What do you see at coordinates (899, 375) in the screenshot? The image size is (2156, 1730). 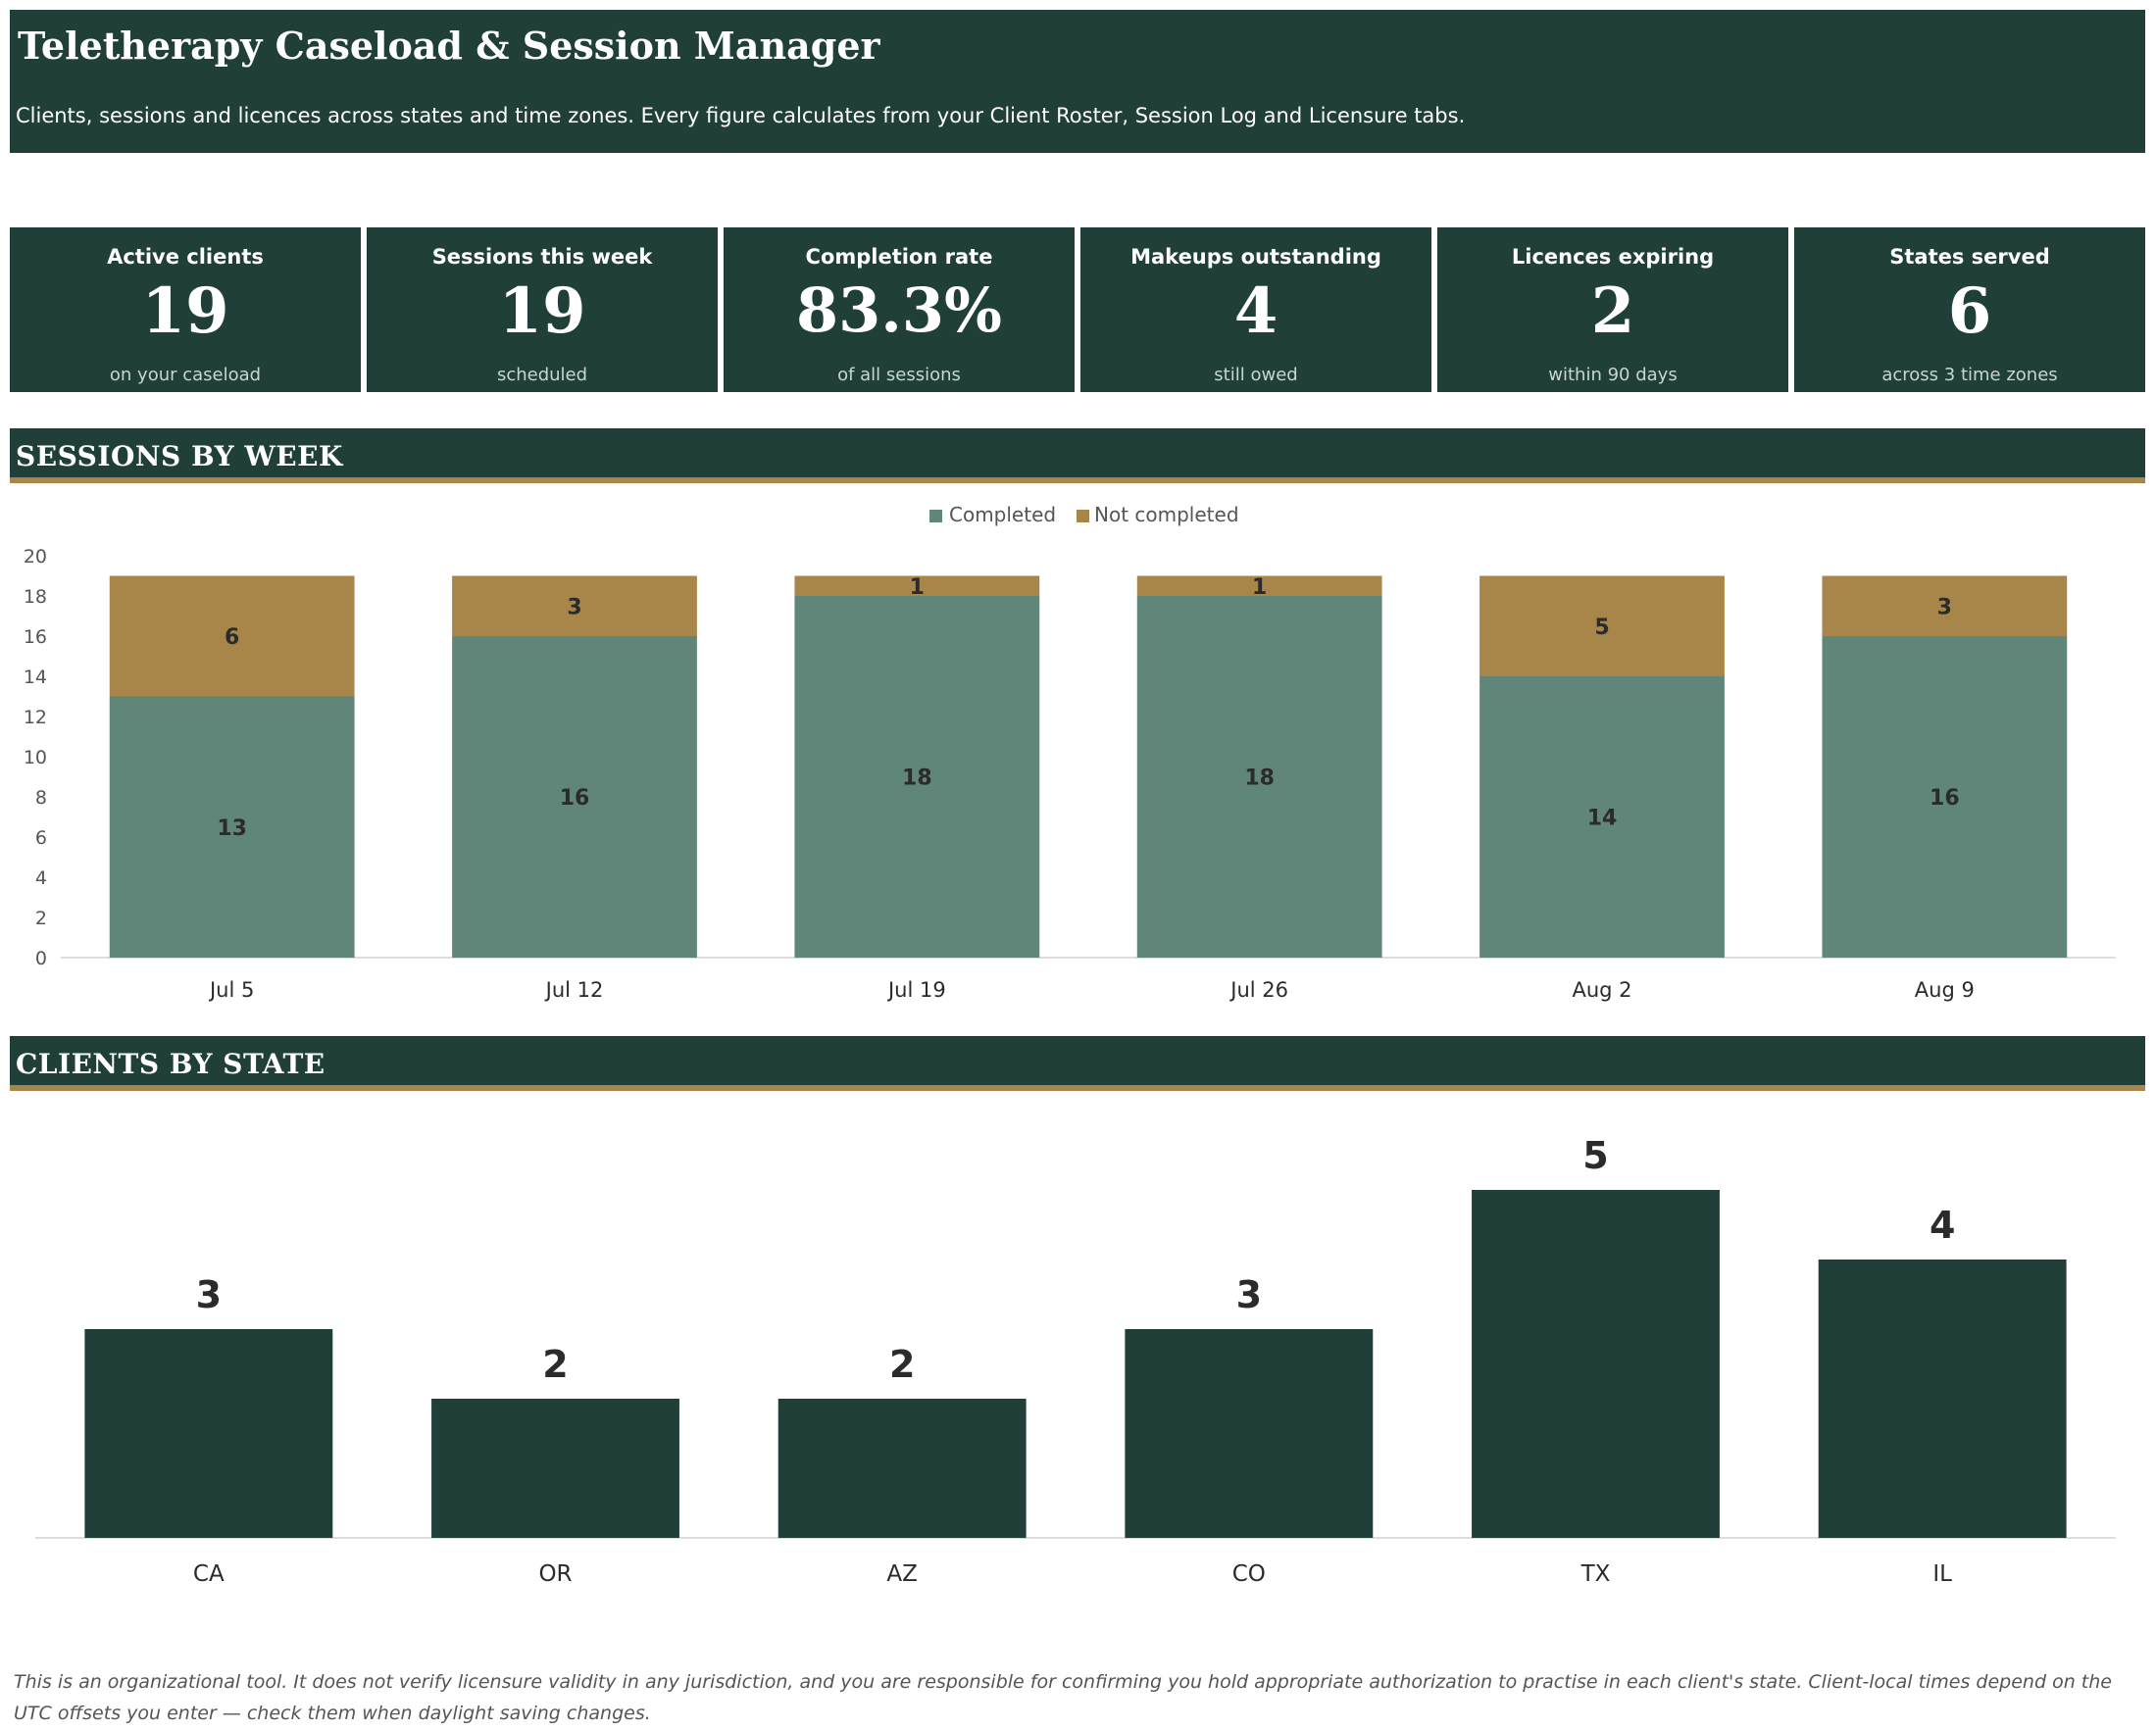 I see `kpi-note: of all sessions` at bounding box center [899, 375].